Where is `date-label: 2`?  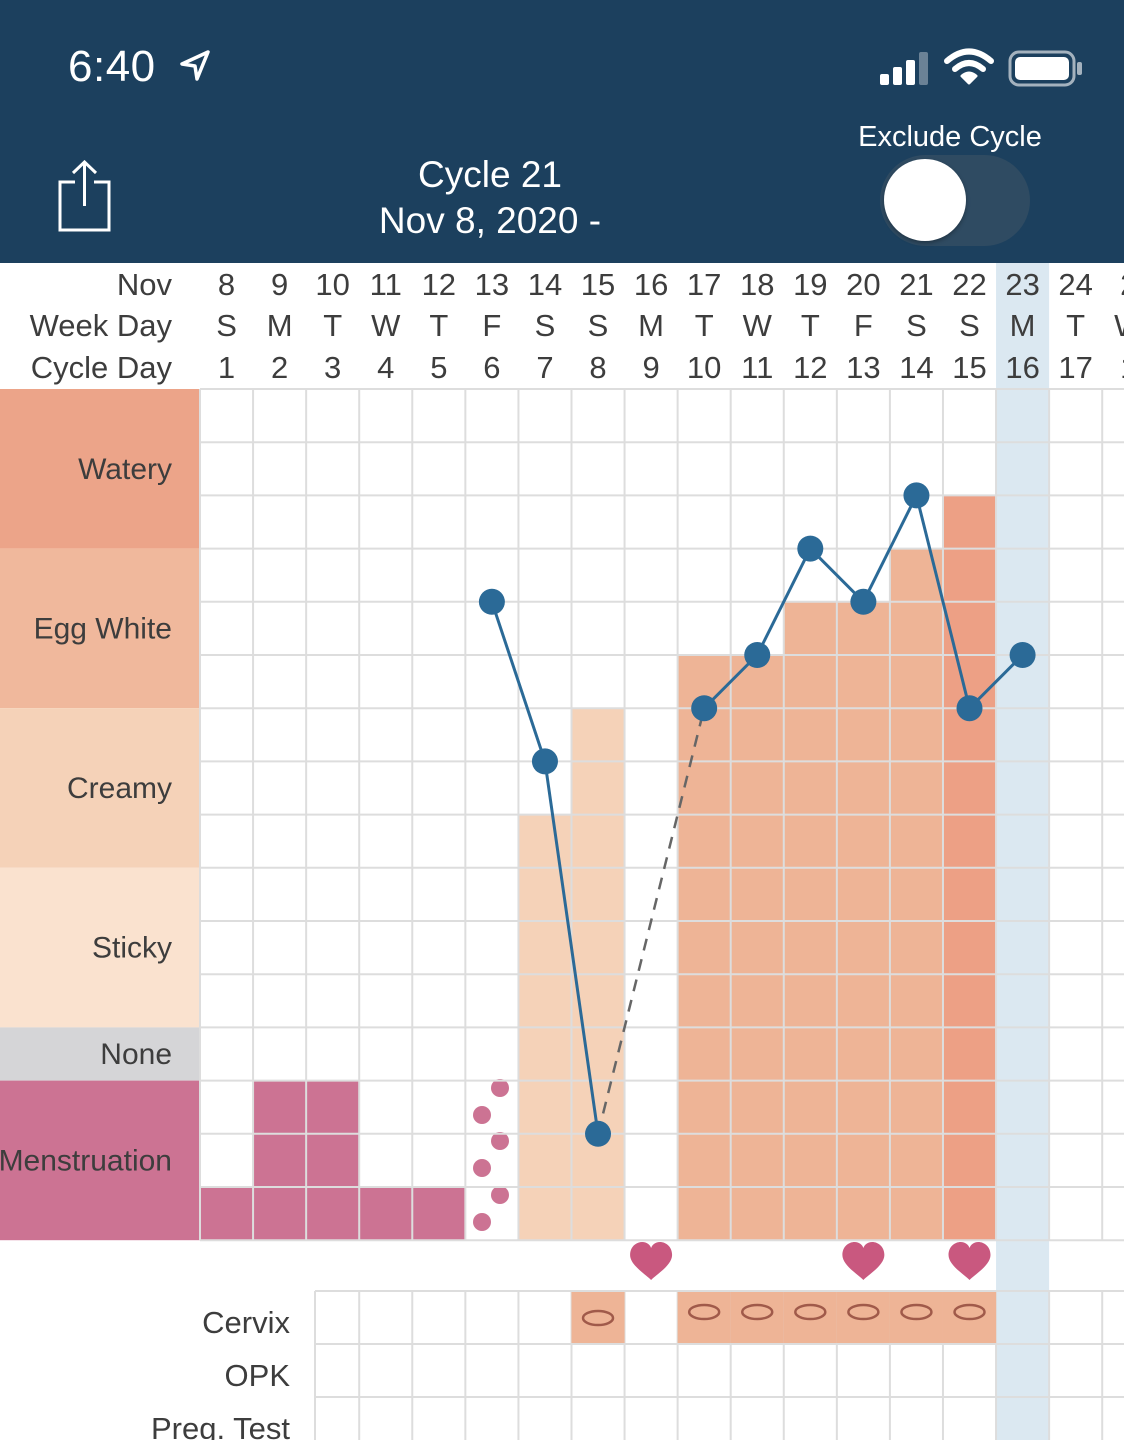 date-label: 2 is located at coordinates (1122, 284).